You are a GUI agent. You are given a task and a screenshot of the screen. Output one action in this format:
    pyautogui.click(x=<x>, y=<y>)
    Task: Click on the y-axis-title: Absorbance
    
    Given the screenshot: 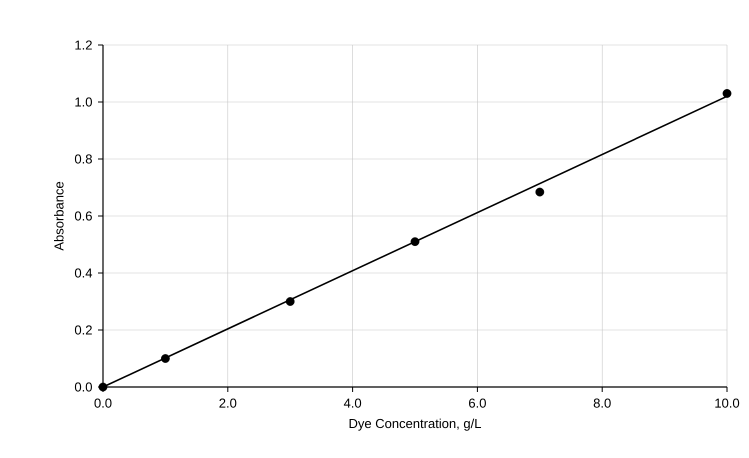 What is the action you would take?
    pyautogui.click(x=59, y=216)
    